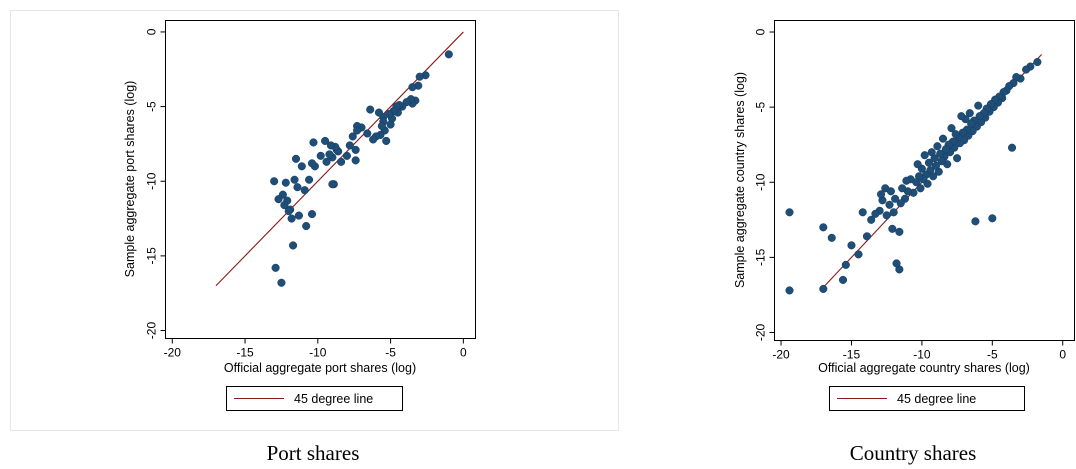 This screenshot has width=1076, height=469. What do you see at coordinates (152, 31) in the screenshot?
I see `y-tick-label: 0` at bounding box center [152, 31].